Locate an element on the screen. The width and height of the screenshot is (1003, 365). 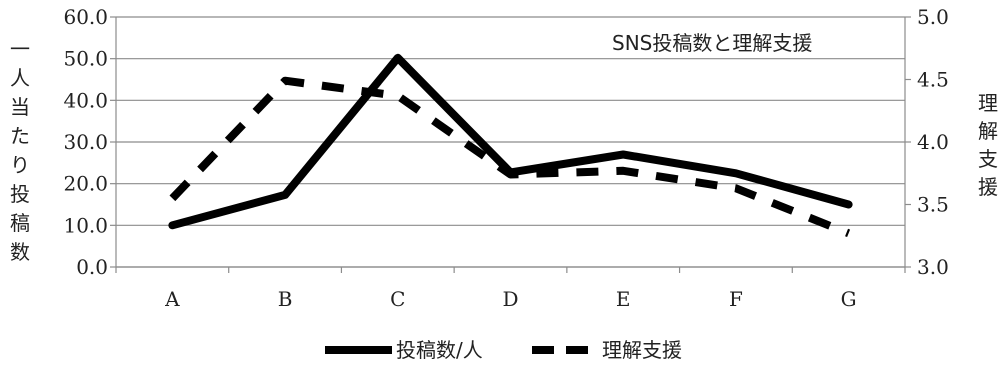
axis-label-char: た is located at coordinates (20, 136).